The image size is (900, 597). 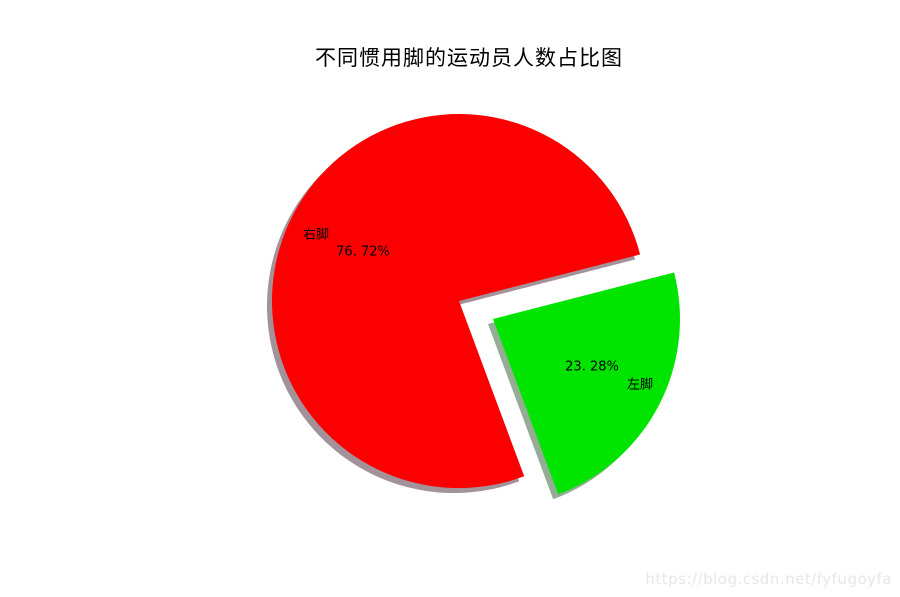 What do you see at coordinates (592, 367) in the screenshot?
I see `left-foot-percent-label: 23. 28%` at bounding box center [592, 367].